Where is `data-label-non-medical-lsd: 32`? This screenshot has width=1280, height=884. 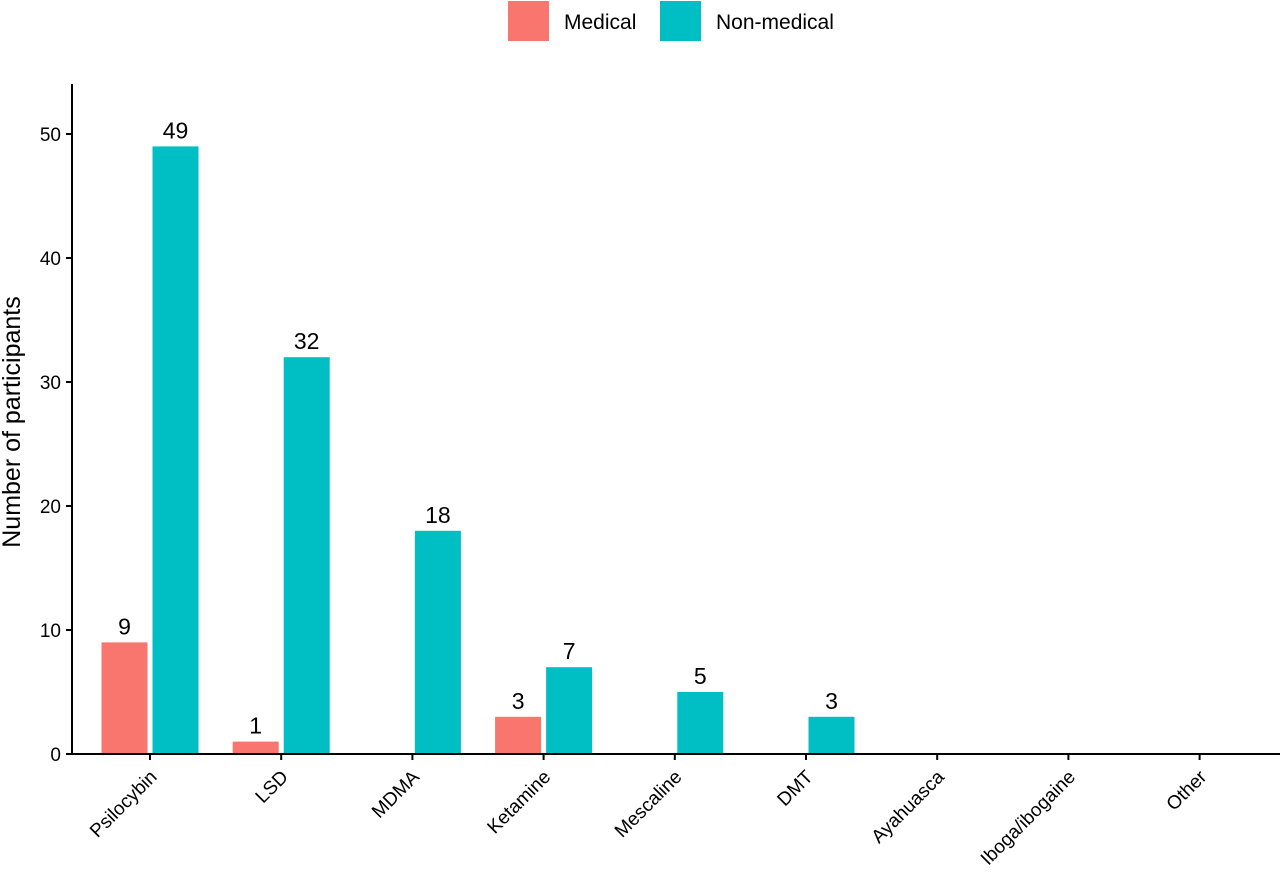 data-label-non-medical-lsd: 32 is located at coordinates (307, 341).